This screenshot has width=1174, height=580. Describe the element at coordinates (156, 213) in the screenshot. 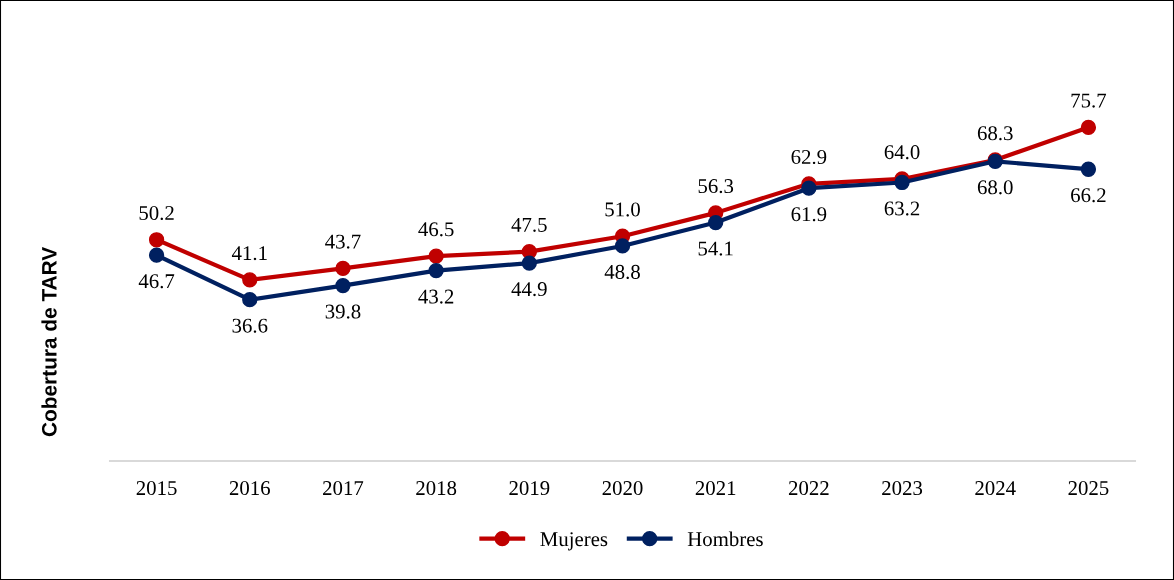

I see `data-label: 50.2` at that location.